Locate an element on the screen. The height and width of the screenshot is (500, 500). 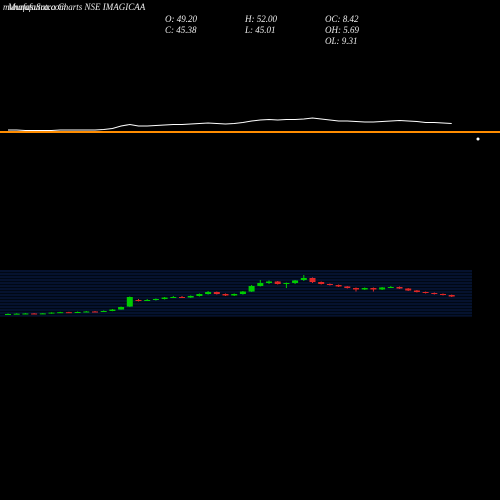
indicator-line is located at coordinates (230, 124).